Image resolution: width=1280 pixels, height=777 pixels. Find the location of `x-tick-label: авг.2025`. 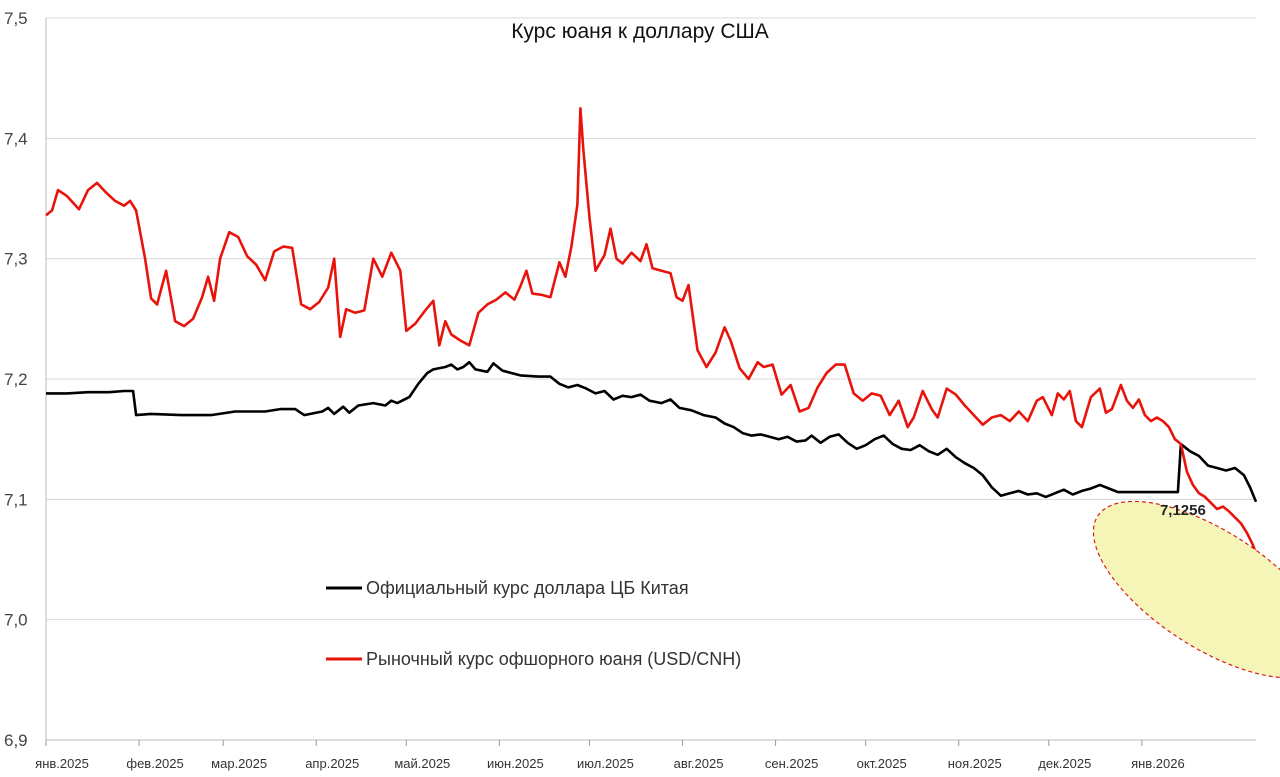

x-tick-label: авг.2025 is located at coordinates (699, 763).